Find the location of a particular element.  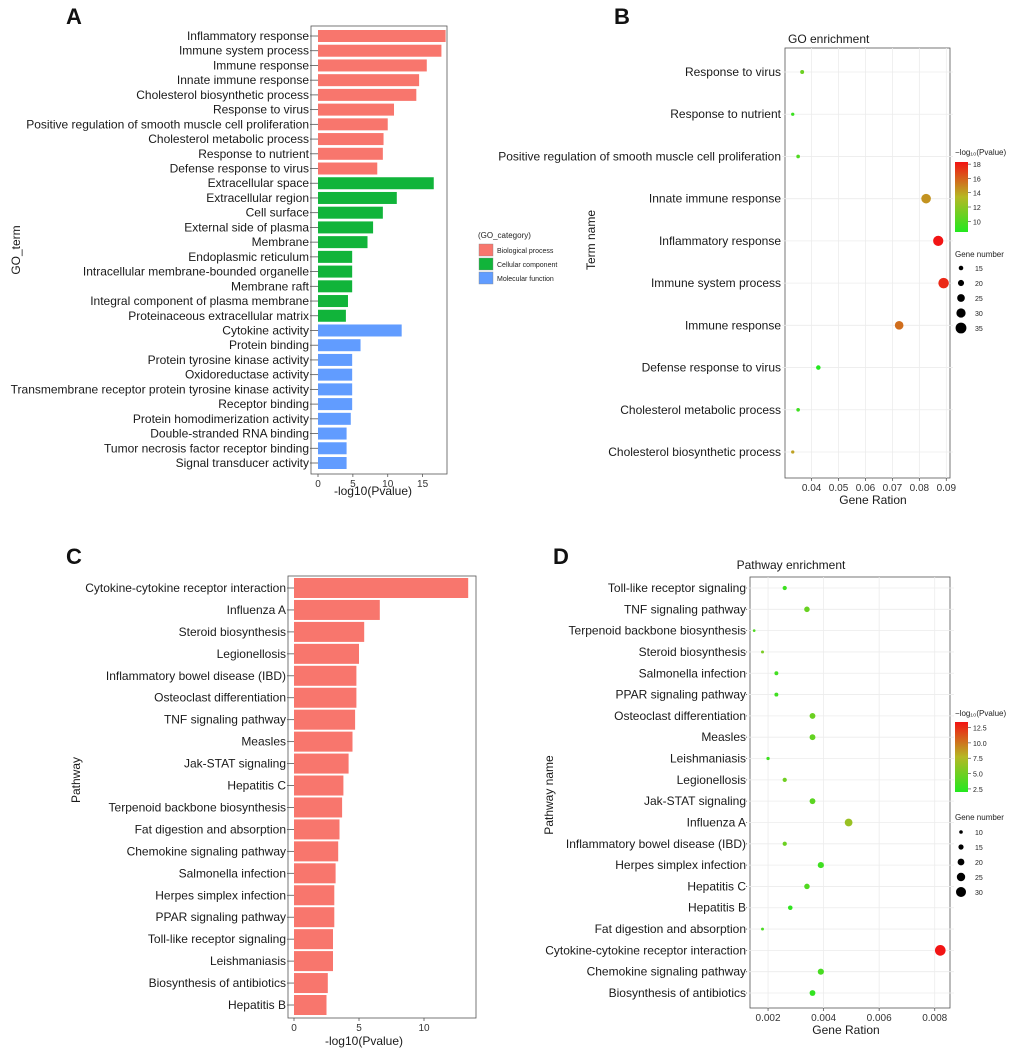

size-legend-label: 10 is located at coordinates (979, 833).